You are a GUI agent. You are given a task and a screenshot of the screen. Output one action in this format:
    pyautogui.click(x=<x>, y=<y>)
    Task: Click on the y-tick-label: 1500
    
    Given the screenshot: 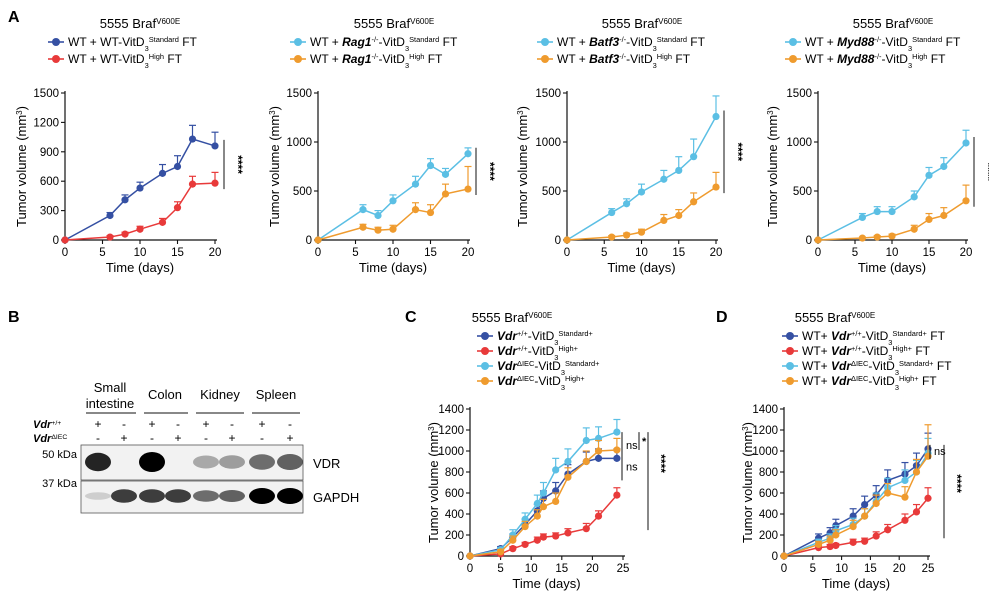 What is the action you would take?
    pyautogui.click(x=46, y=94)
    